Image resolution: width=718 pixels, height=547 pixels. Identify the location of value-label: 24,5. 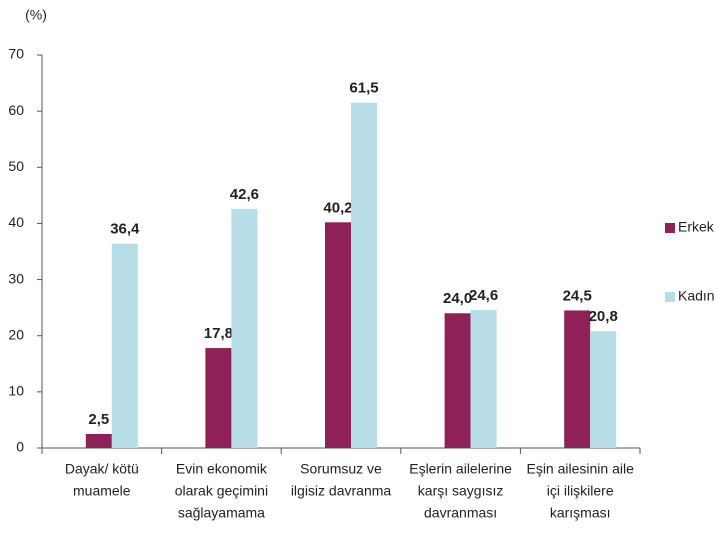
(577, 295).